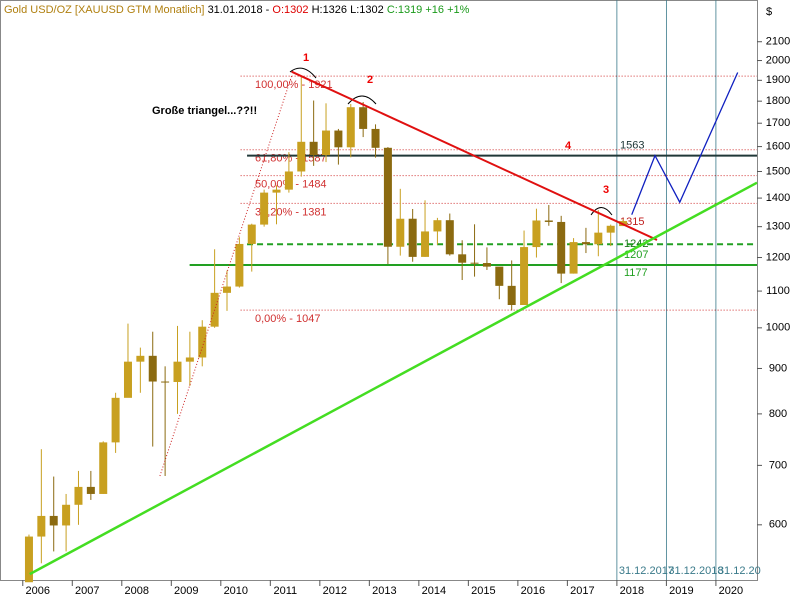 Image resolution: width=800 pixels, height=600 pixels. Describe the element at coordinates (778, 60) in the screenshot. I see `y-tick-label: 2000` at that location.